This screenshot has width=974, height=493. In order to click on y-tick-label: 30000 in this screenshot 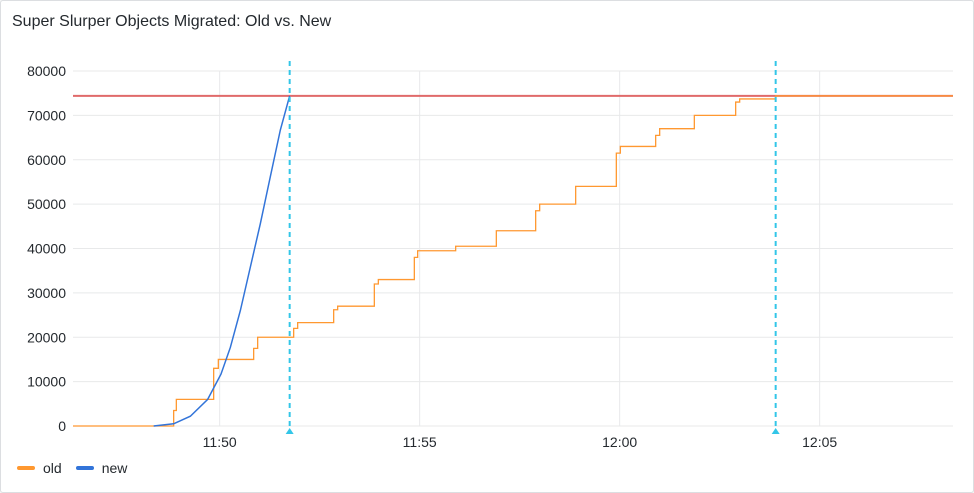, I will do `click(46, 293)`.